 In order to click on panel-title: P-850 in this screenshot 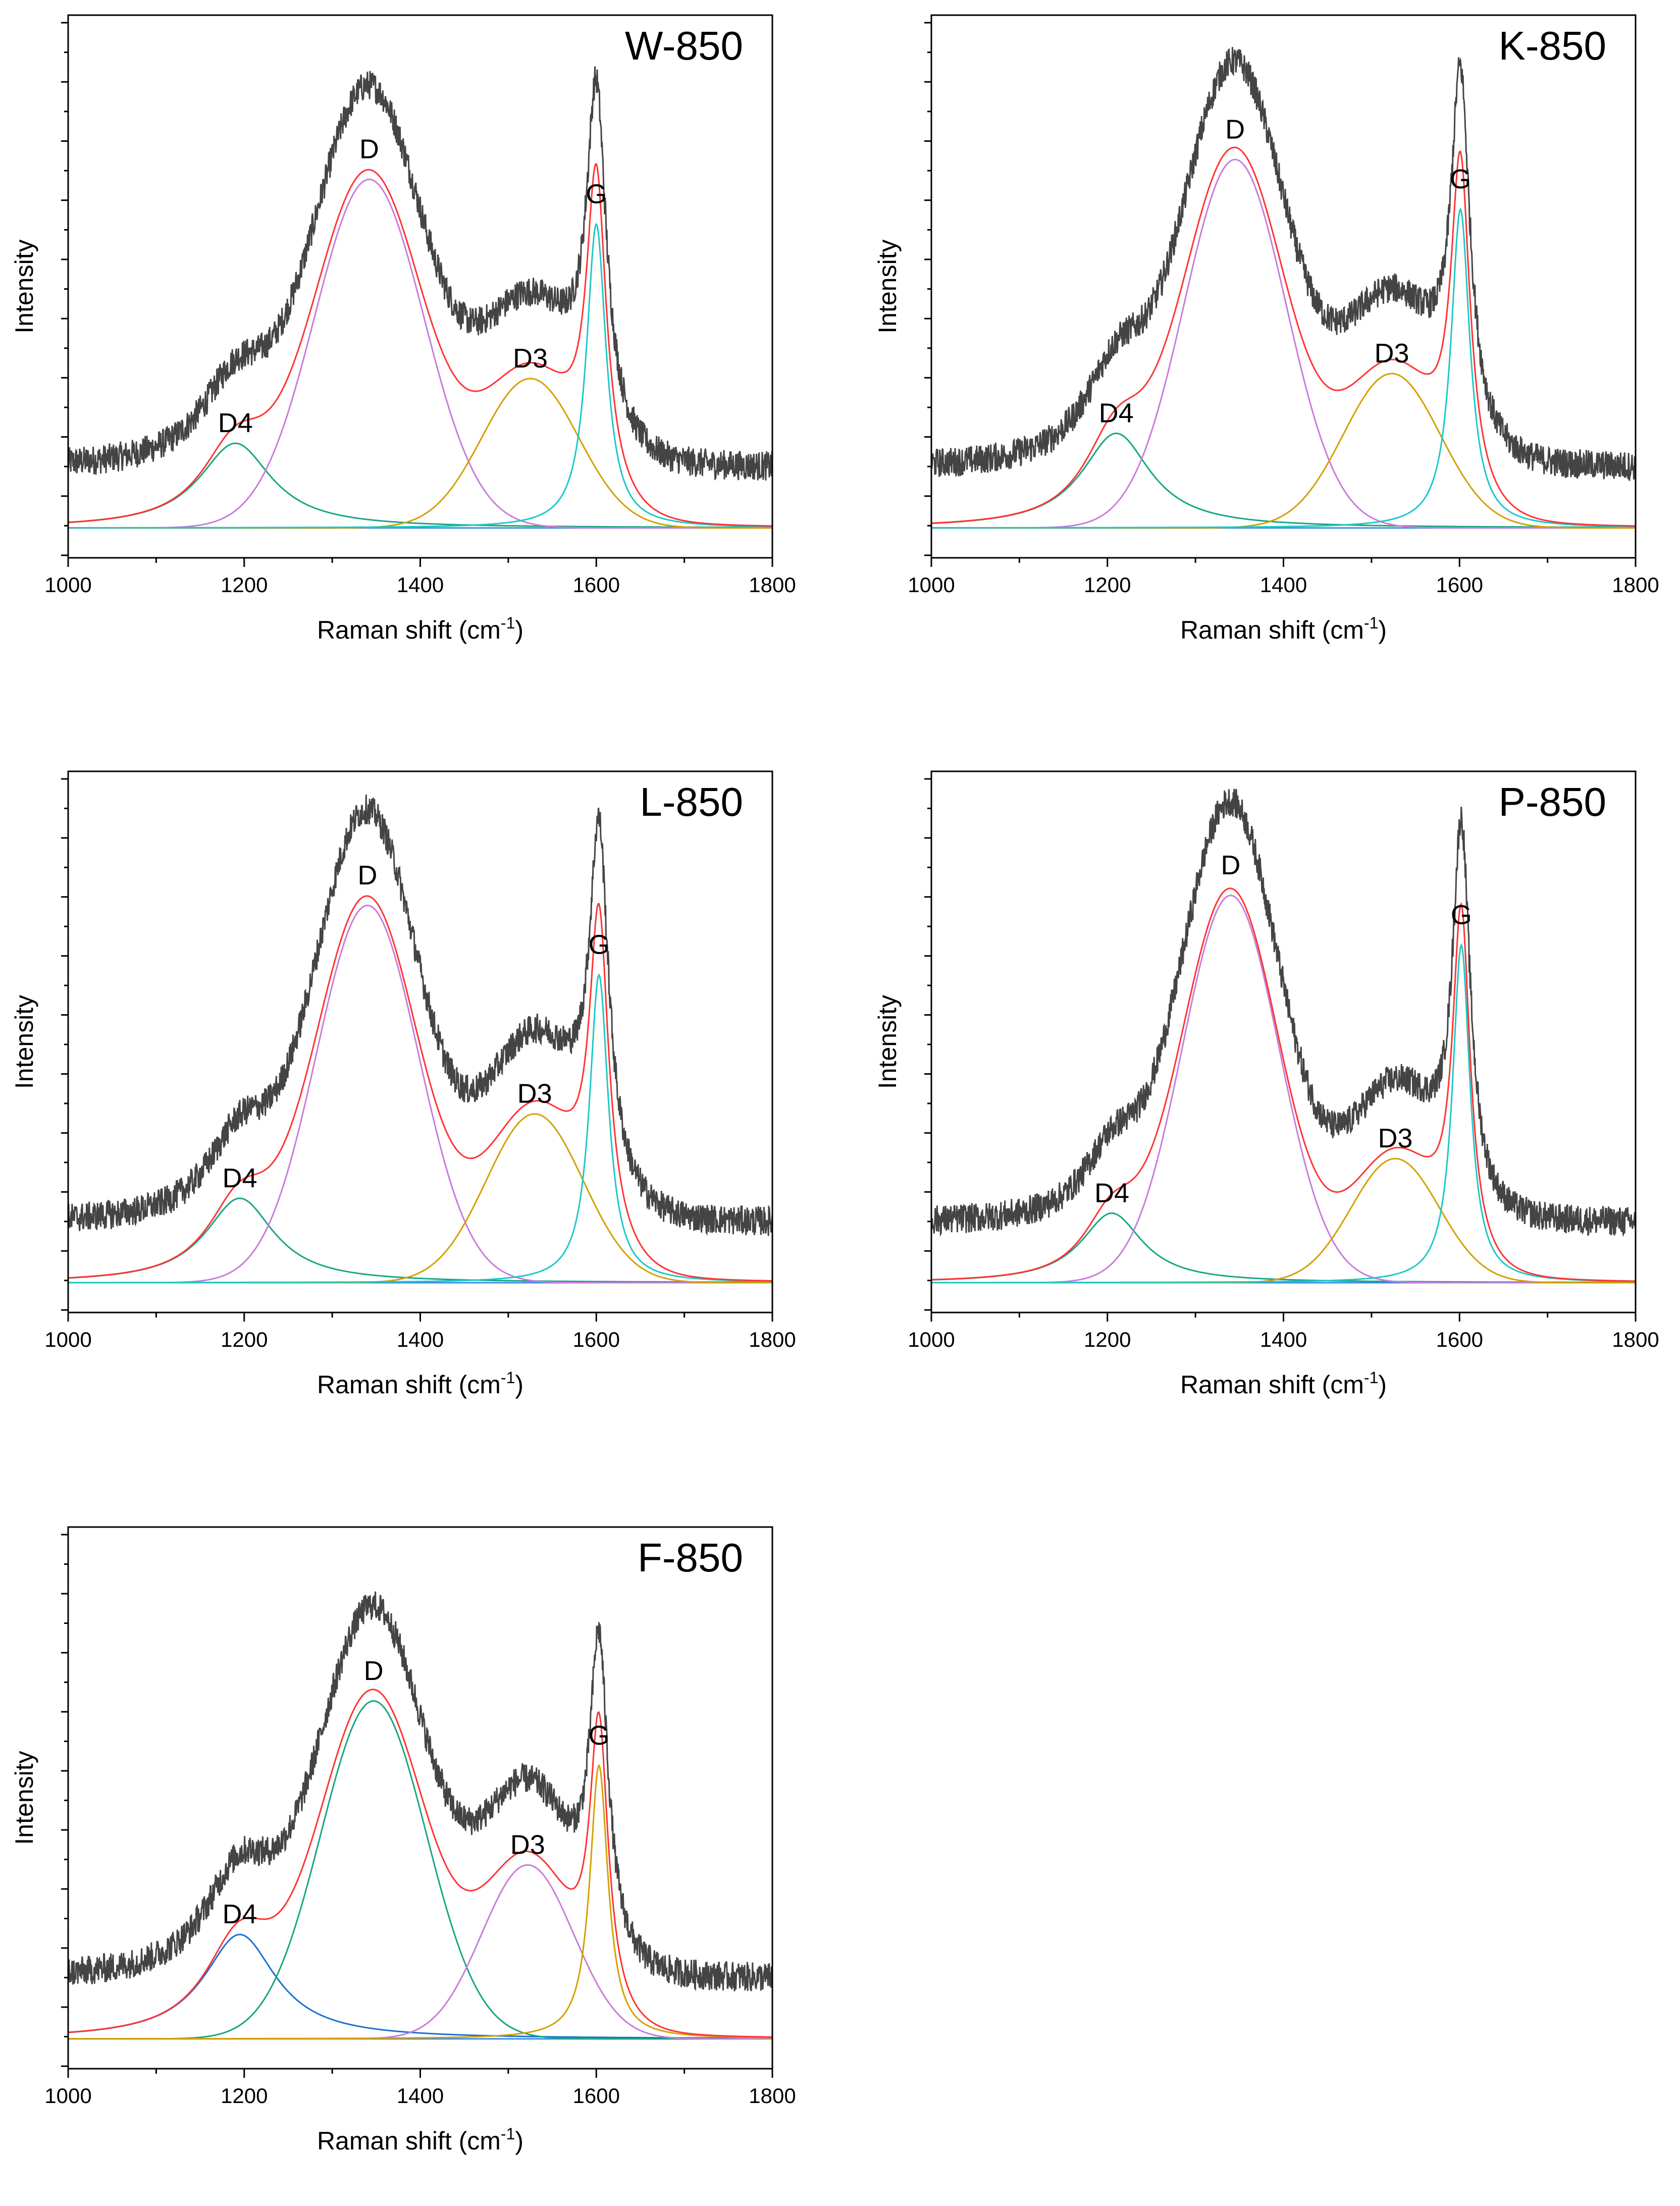, I will do `click(1552, 801)`.